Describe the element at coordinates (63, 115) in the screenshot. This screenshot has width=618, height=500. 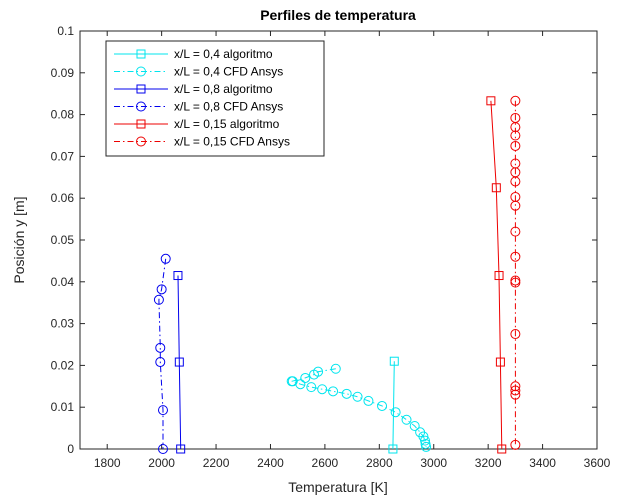
I see `y-tick-label: 0.08` at that location.